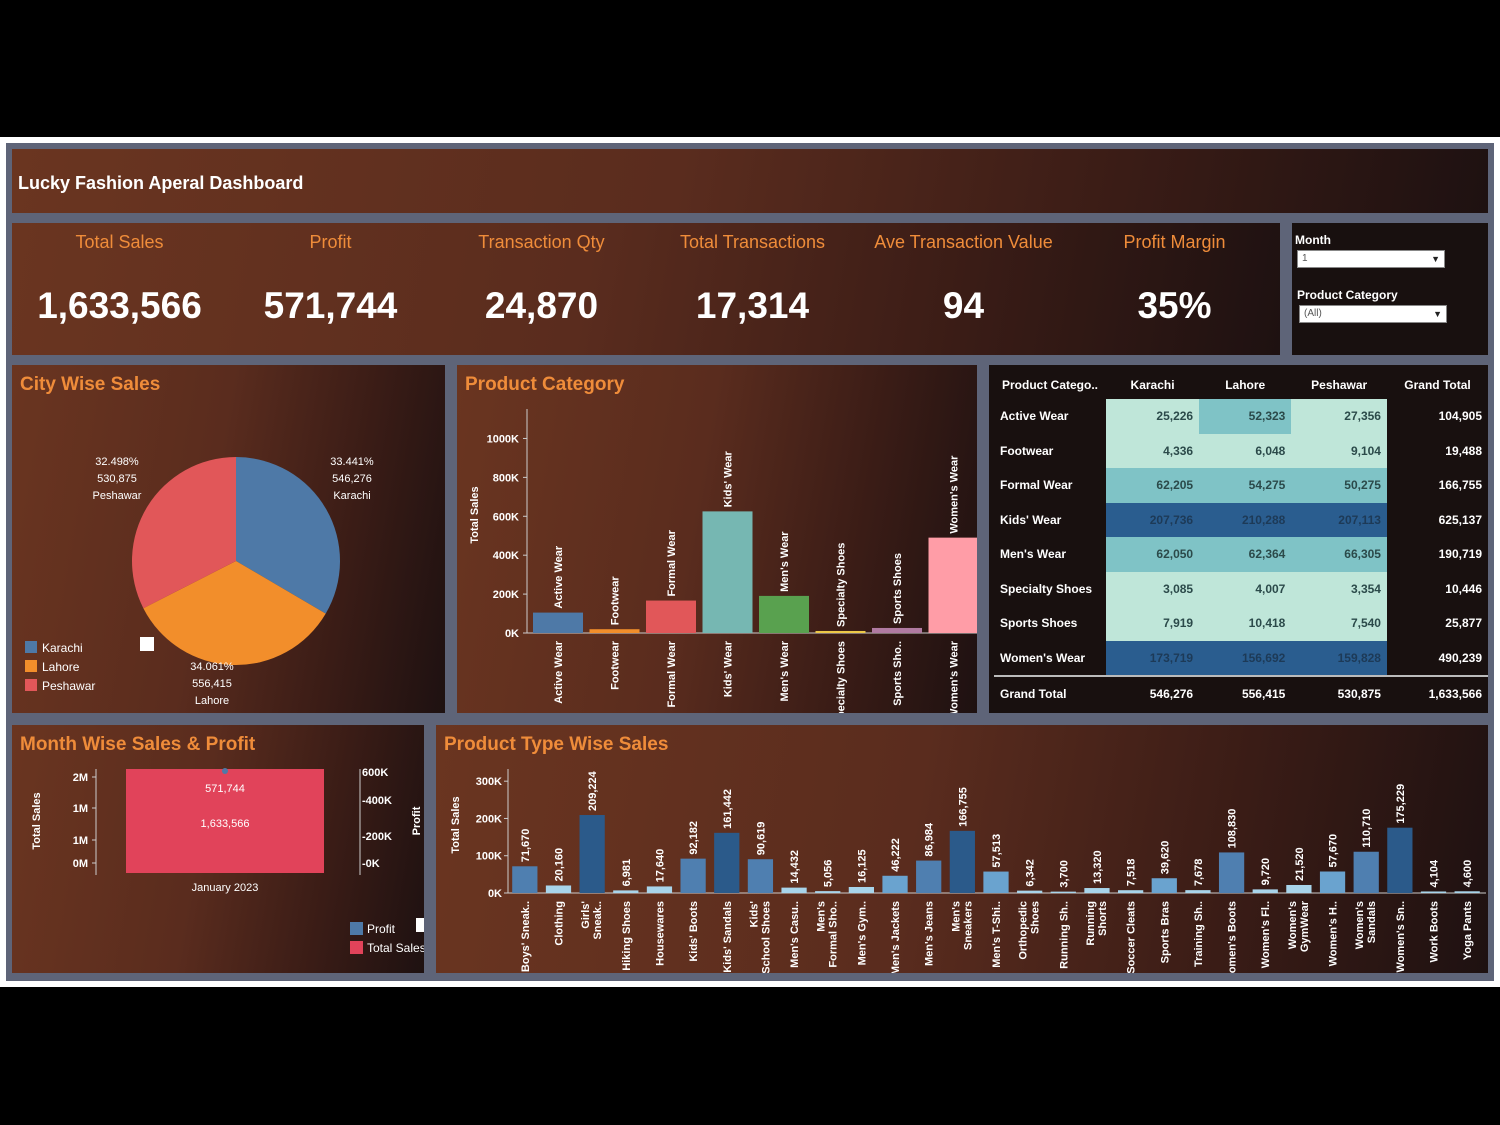 The height and width of the screenshot is (1125, 1500). I want to click on y-tick-label: 300K, so click(489, 782).